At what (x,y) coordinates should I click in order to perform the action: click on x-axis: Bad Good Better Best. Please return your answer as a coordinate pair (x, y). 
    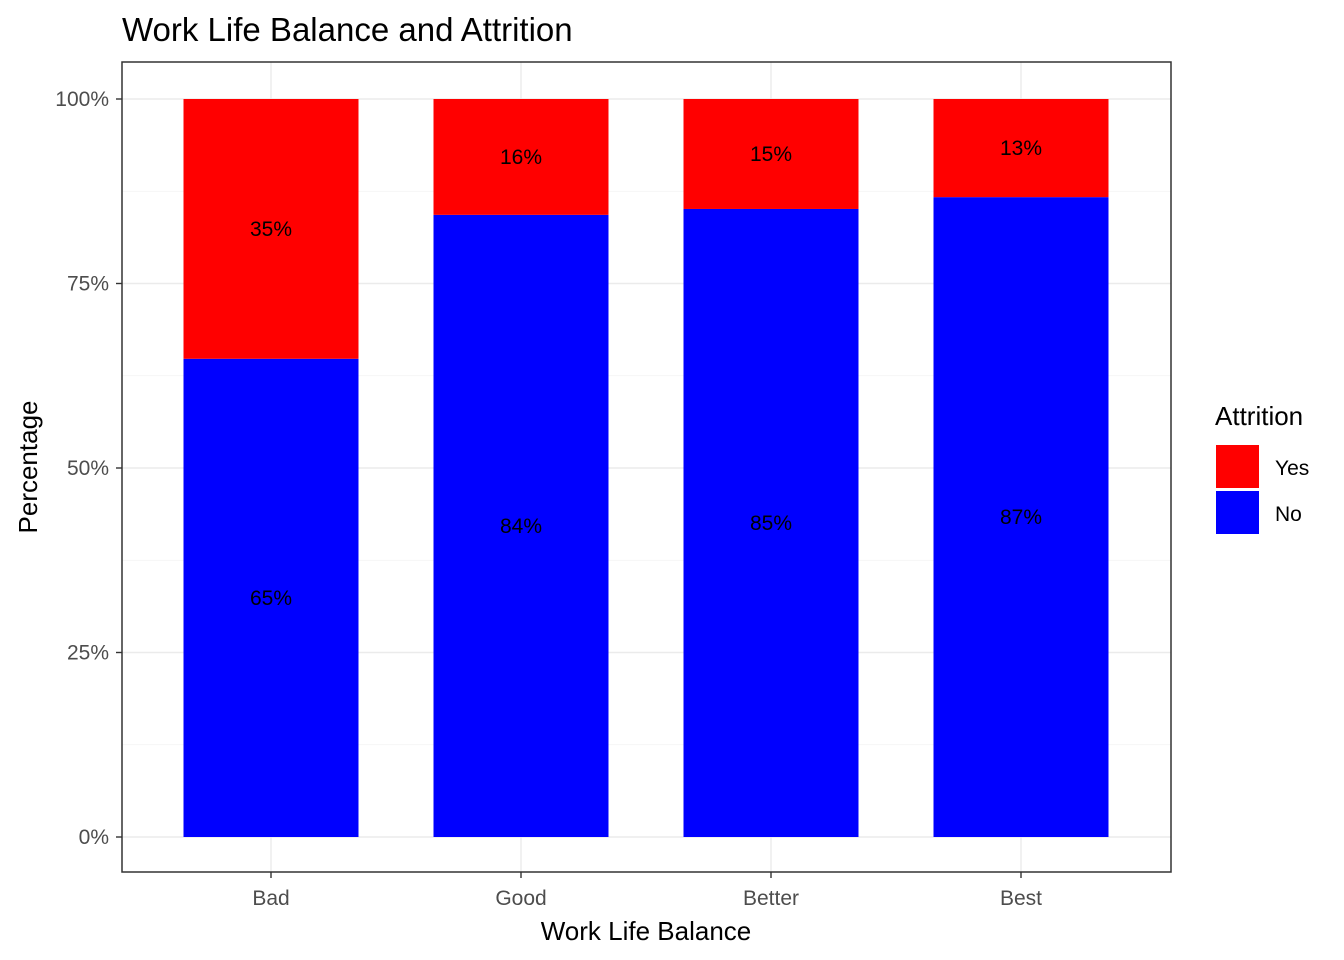
    Looking at the image, I should click on (647, 891).